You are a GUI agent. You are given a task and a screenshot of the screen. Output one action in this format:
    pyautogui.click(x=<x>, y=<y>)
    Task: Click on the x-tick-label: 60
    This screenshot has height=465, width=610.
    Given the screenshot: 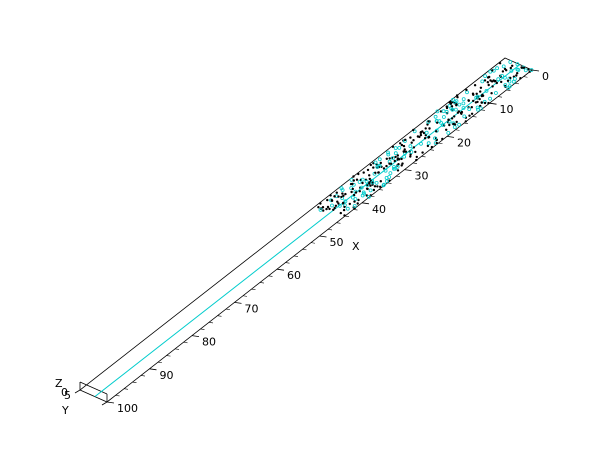 What is the action you would take?
    pyautogui.click(x=294, y=275)
    